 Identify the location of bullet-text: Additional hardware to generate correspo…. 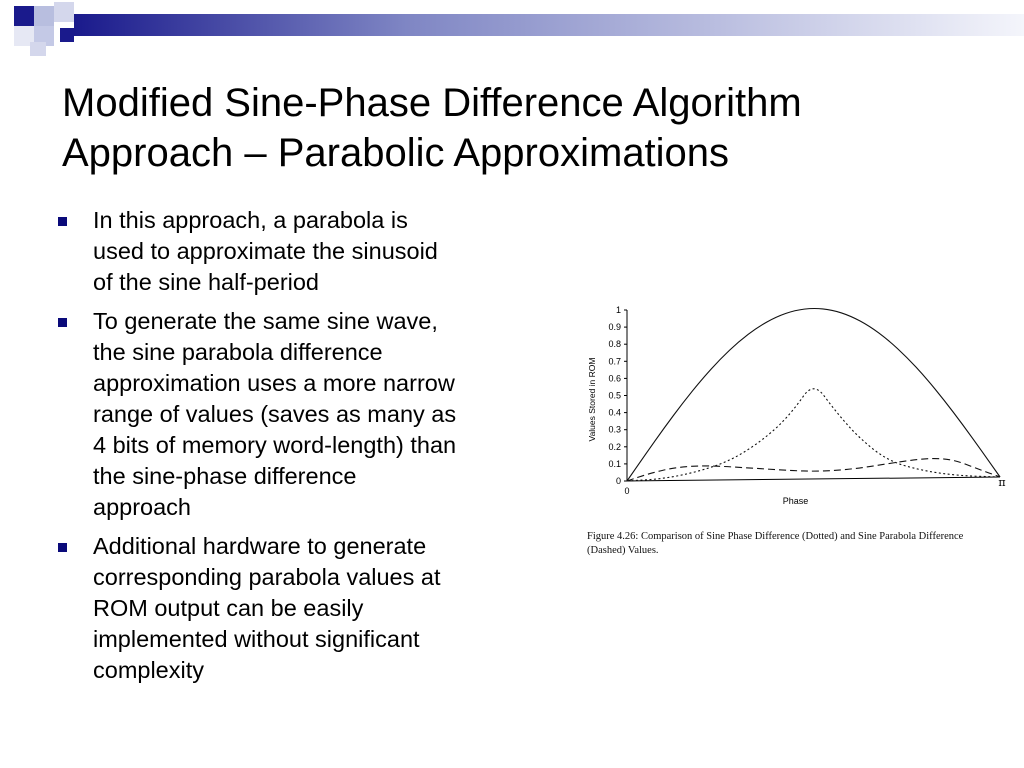
(319, 608).